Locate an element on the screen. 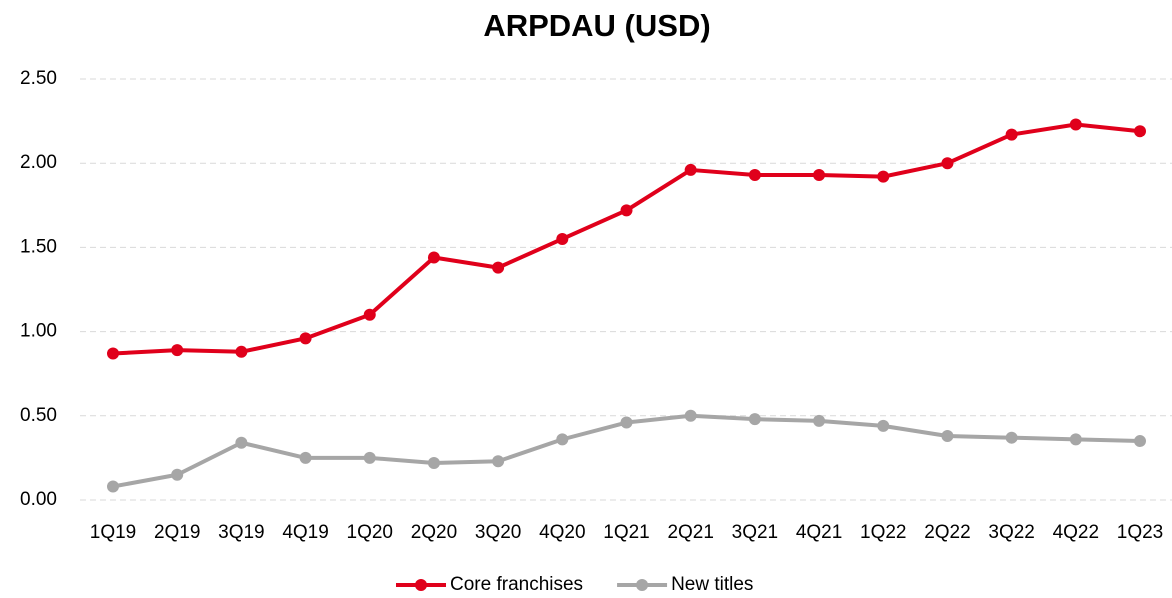 Image resolution: width=1172 pixels, height=598 pixels. y-tick-label: 1.00 is located at coordinates (38, 331).